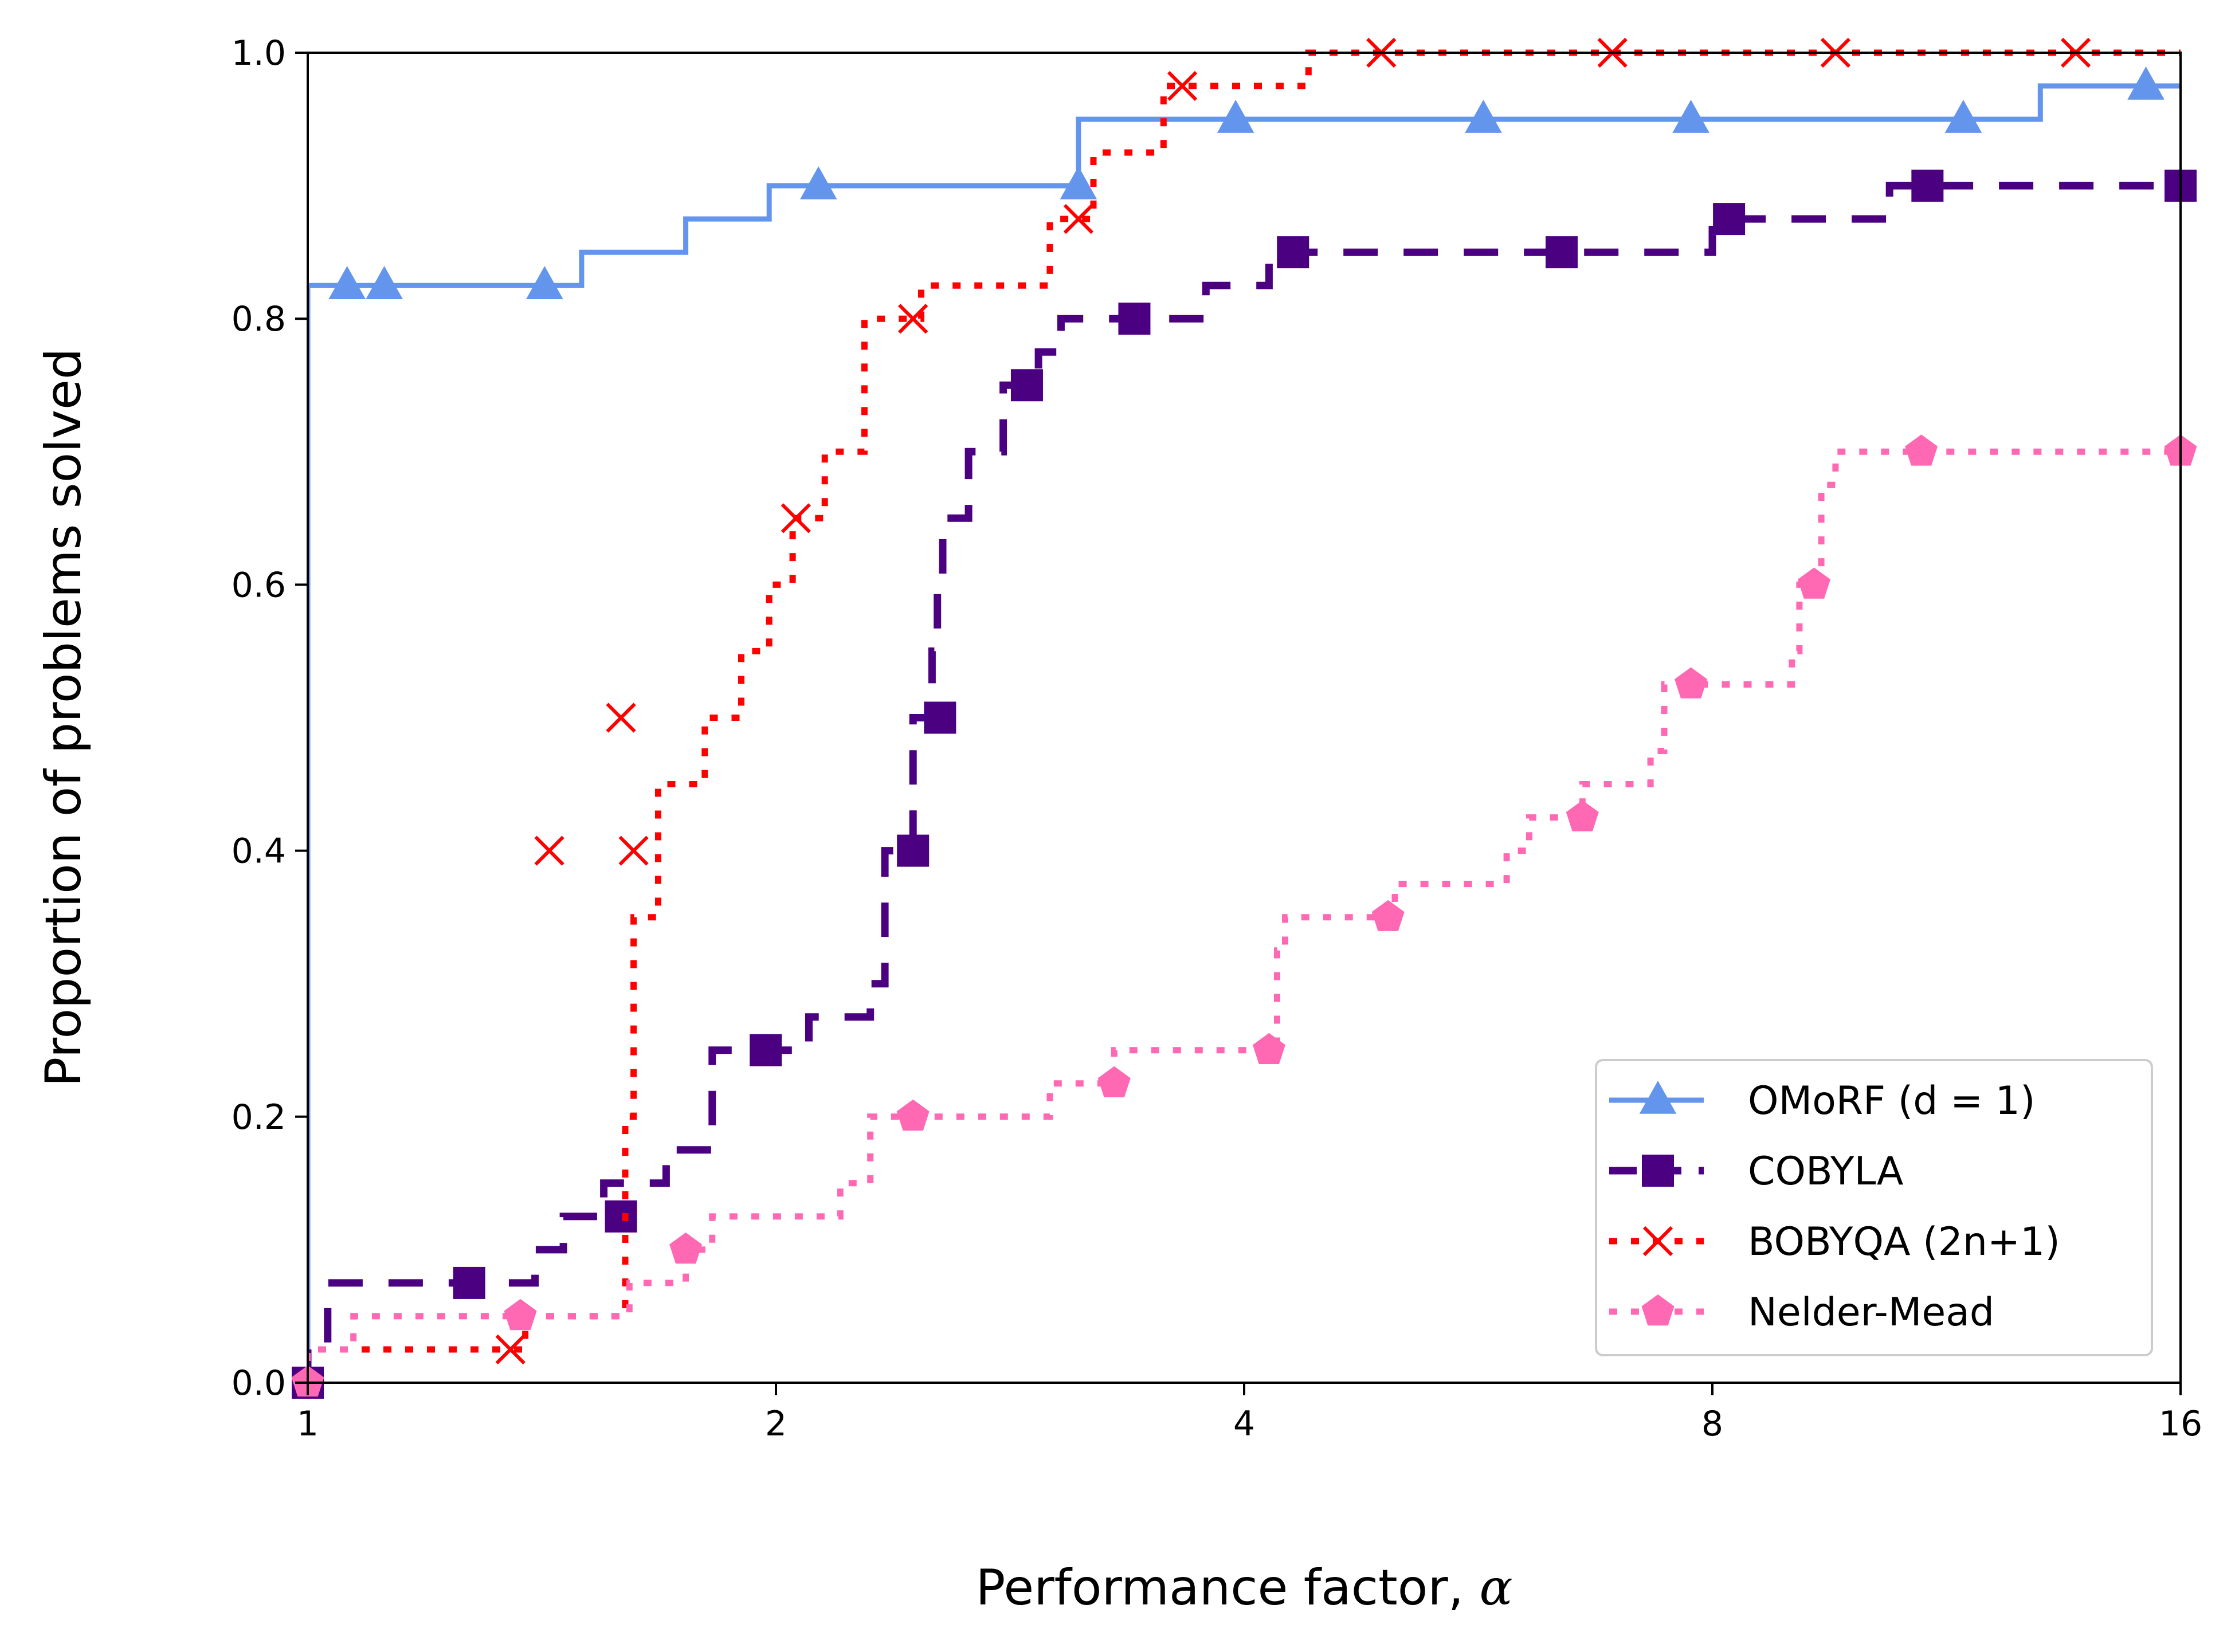  What do you see at coordinates (1825, 1171) in the screenshot?
I see `legend-label-2: COBYLA` at bounding box center [1825, 1171].